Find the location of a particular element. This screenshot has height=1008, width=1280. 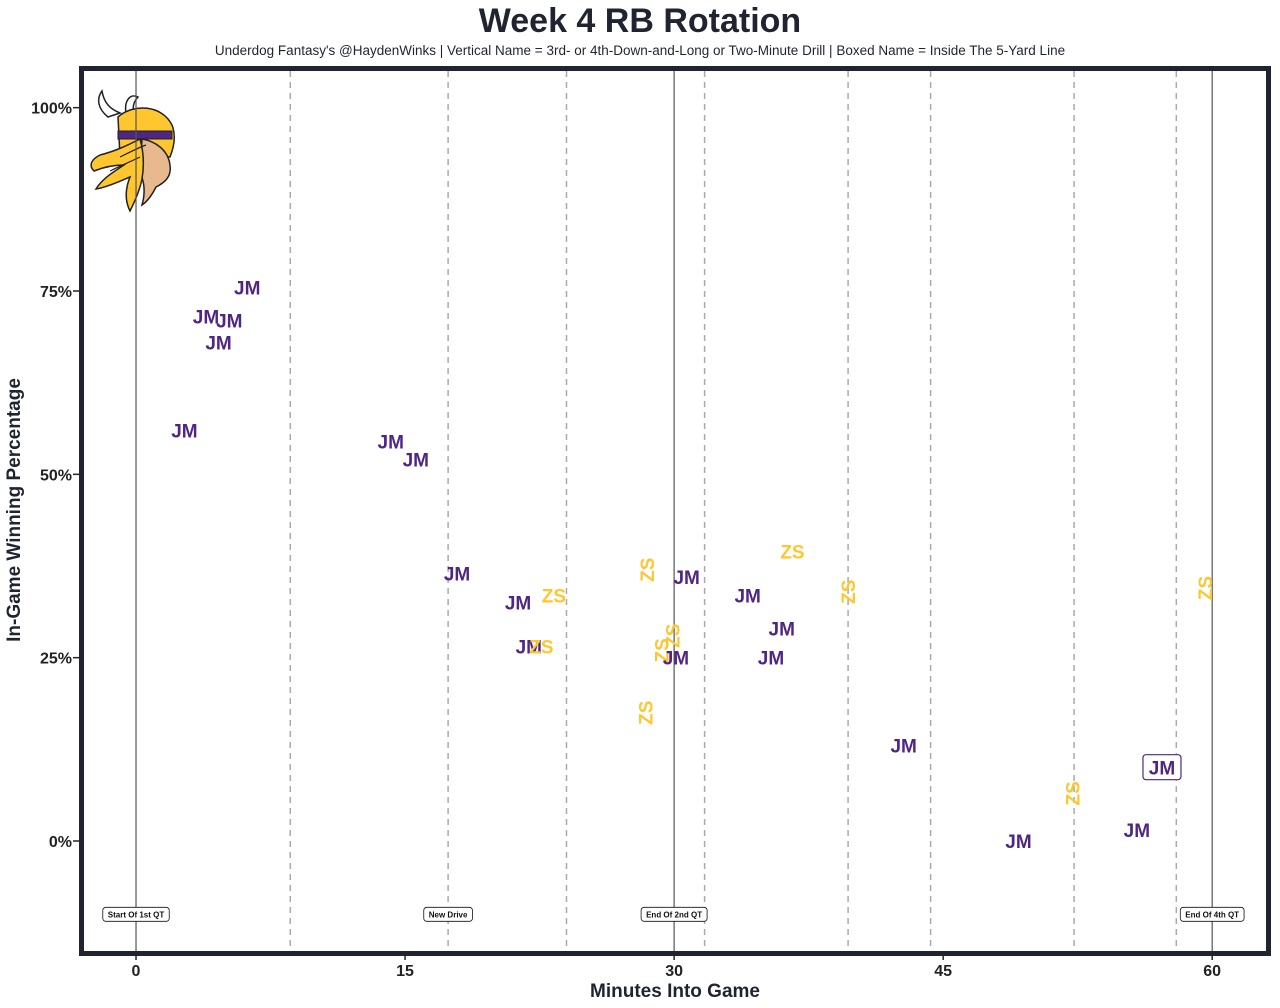

y-tick-label: 25% is located at coordinates (56, 659).